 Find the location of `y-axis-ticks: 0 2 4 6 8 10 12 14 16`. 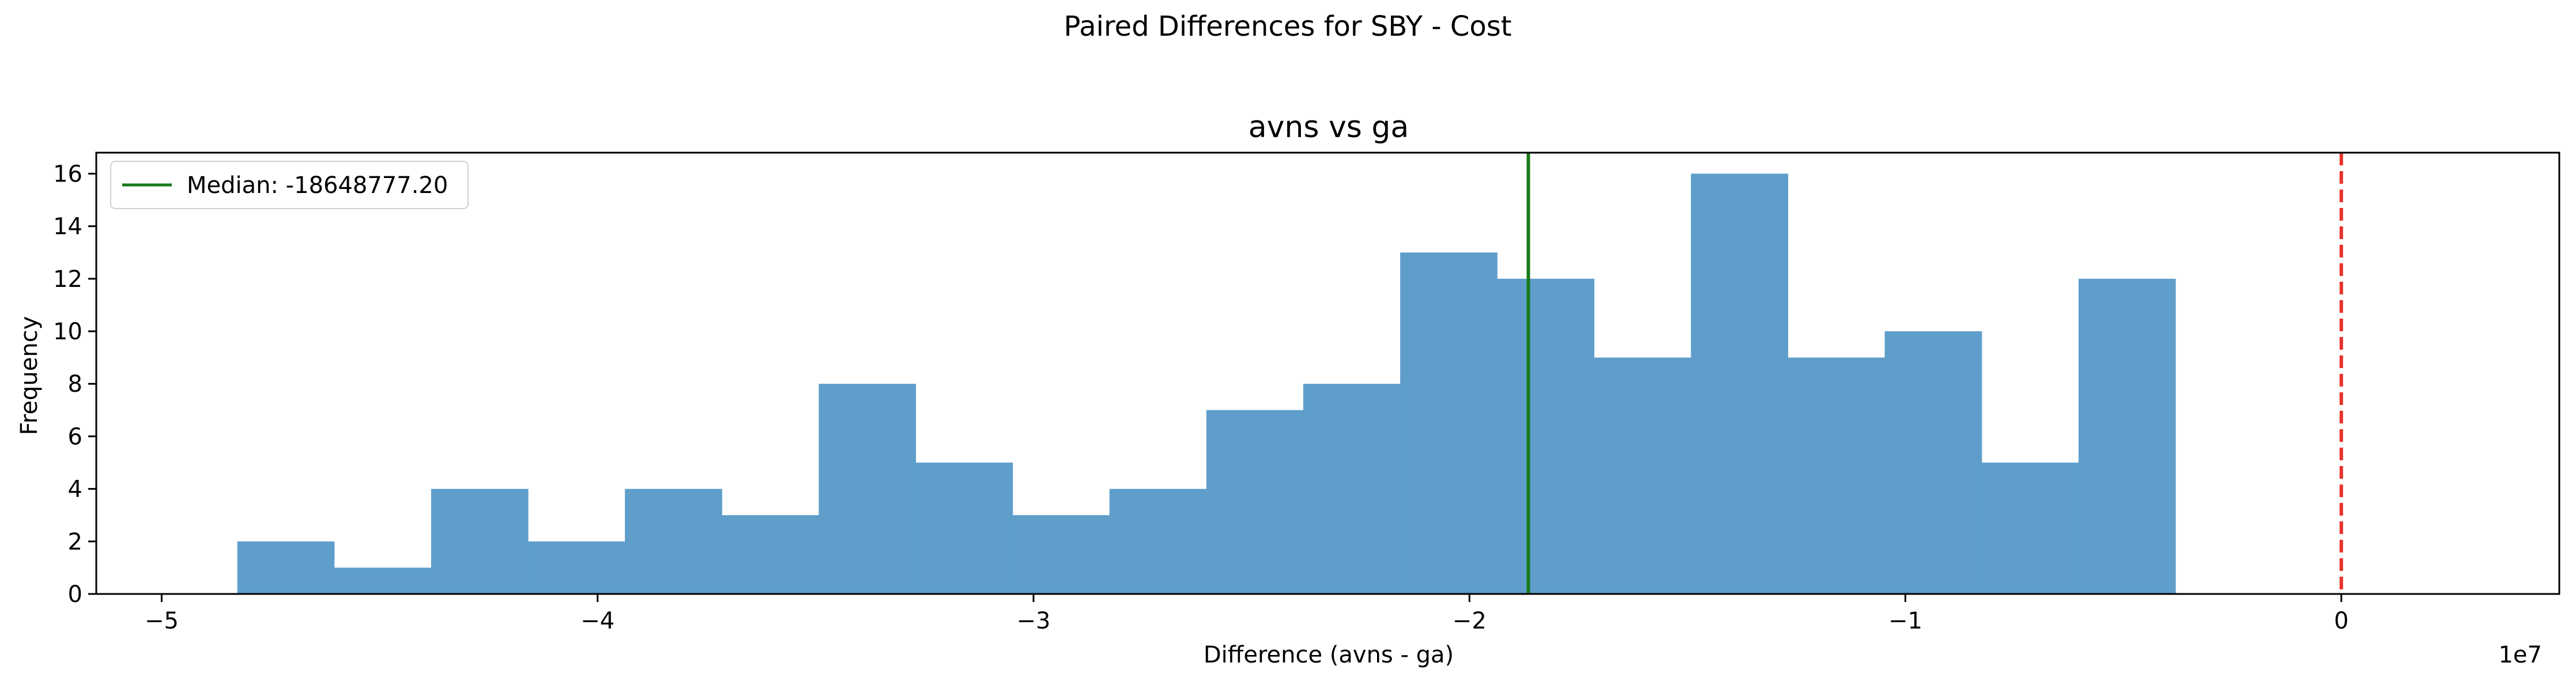

y-axis-ticks: 0 2 4 6 8 10 12 14 16 is located at coordinates (74, 384).